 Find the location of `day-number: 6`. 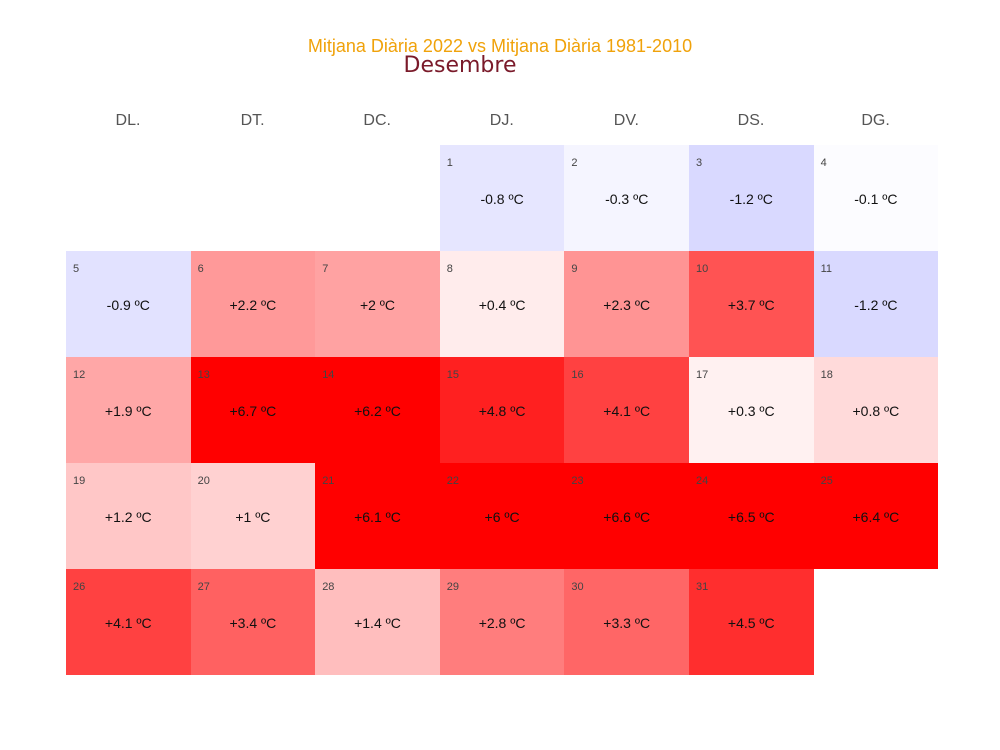

day-number: 6 is located at coordinates (200, 269).